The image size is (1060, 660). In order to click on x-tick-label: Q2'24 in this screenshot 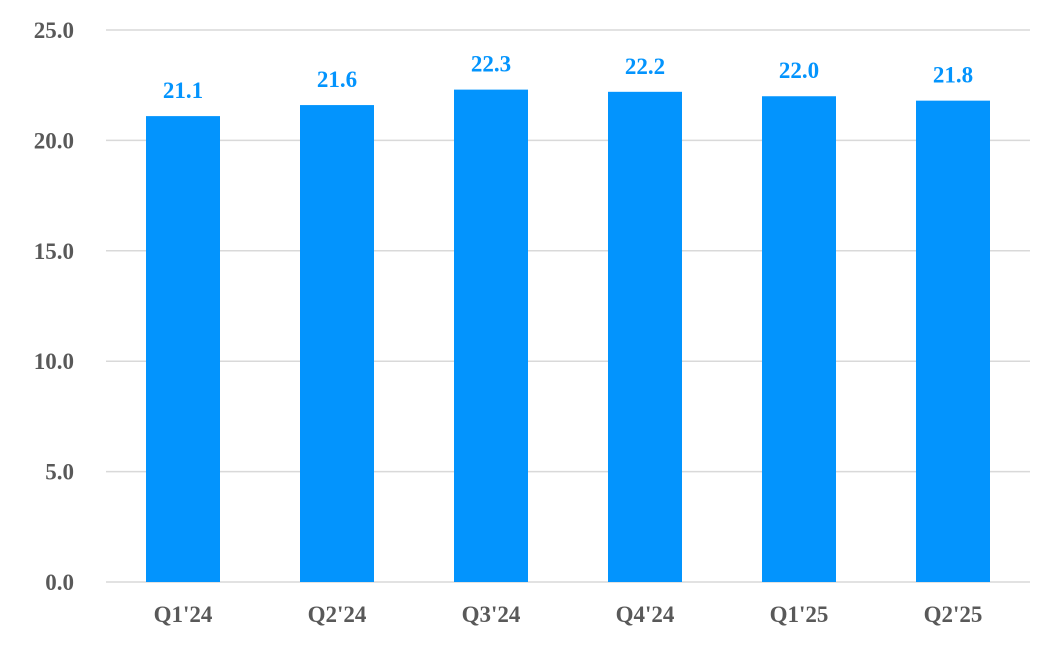, I will do `click(337, 614)`.